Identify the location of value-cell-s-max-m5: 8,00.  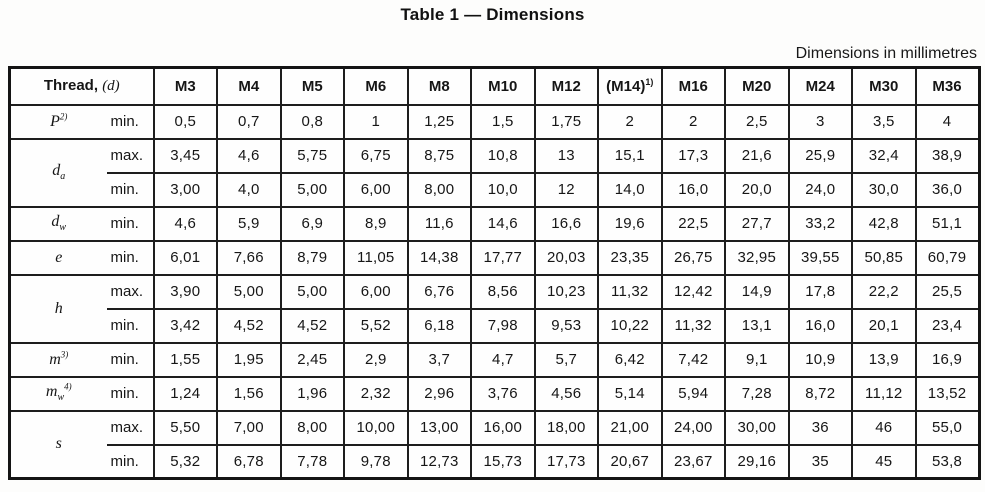
(312, 427).